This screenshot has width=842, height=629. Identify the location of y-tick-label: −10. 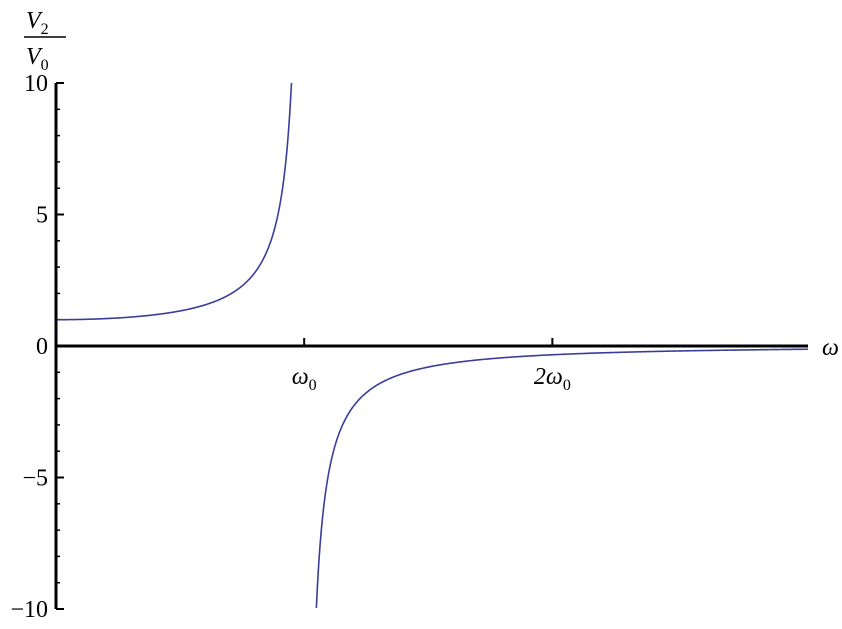
(29, 610).